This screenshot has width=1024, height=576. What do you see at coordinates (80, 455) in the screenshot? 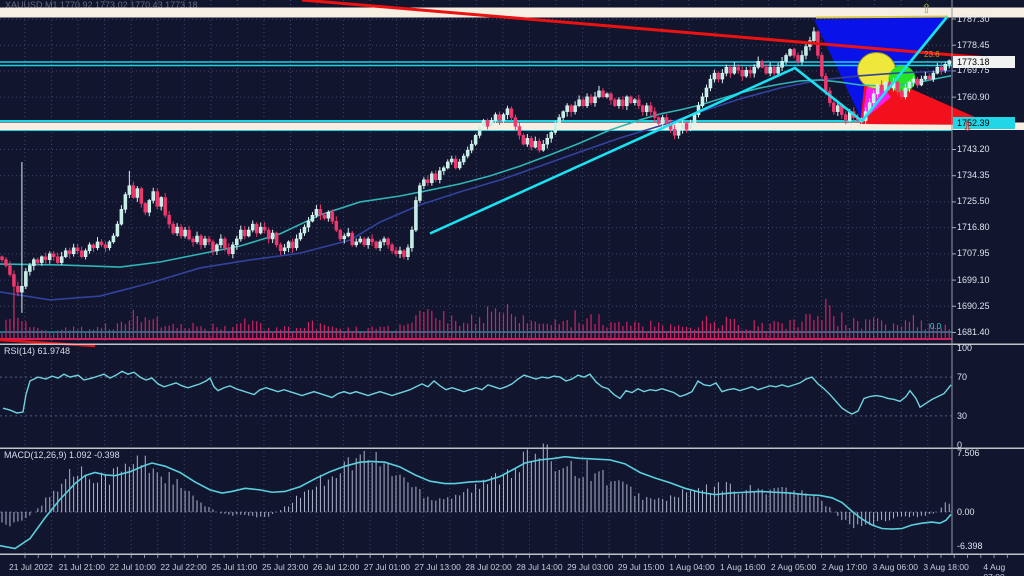
I see `macd-main-value: 1.092` at bounding box center [80, 455].